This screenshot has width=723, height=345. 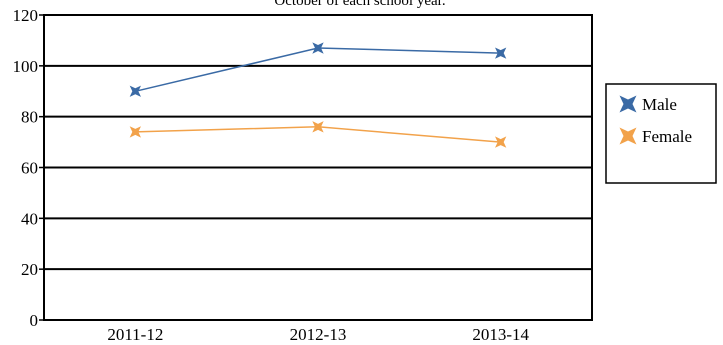 I want to click on legend-item: Male, so click(x=648, y=104).